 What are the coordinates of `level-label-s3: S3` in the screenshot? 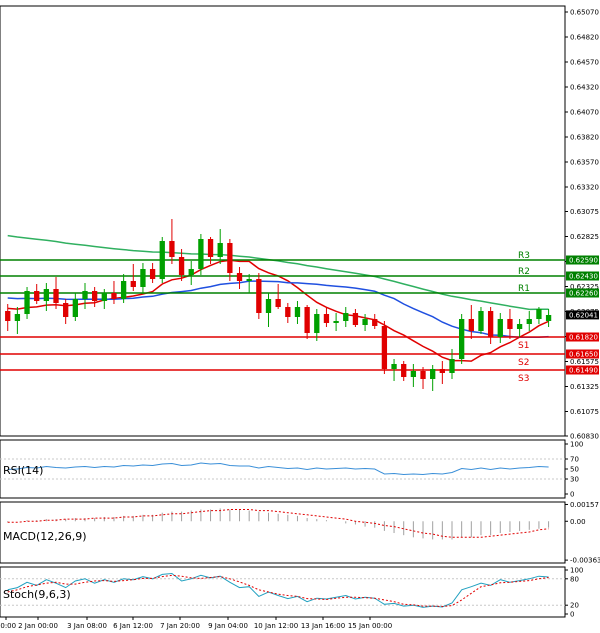 It's located at (523, 379).